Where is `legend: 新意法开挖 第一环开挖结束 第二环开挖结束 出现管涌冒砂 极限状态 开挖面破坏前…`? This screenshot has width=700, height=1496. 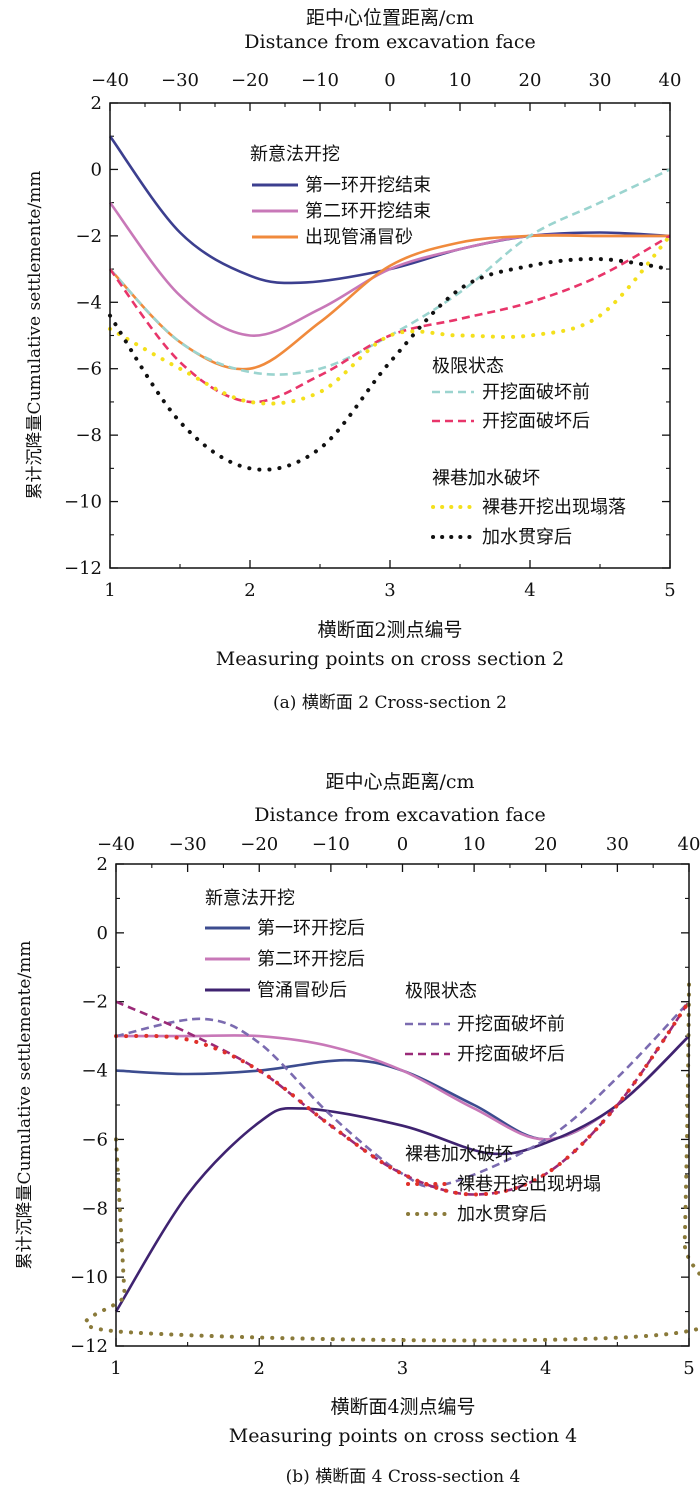
legend: 新意法开挖 第一环开挖结束 第二环开挖结束 出现管涌冒砂 极限状态 开挖面破坏前… is located at coordinates (438, 346).